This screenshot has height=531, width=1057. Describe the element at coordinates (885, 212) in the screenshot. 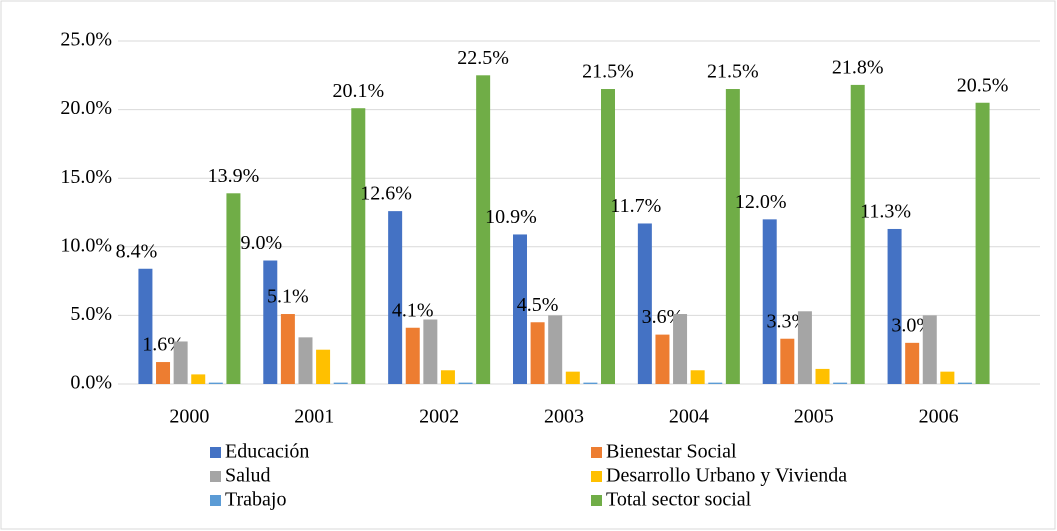

I see `data-label: 11.3%` at that location.